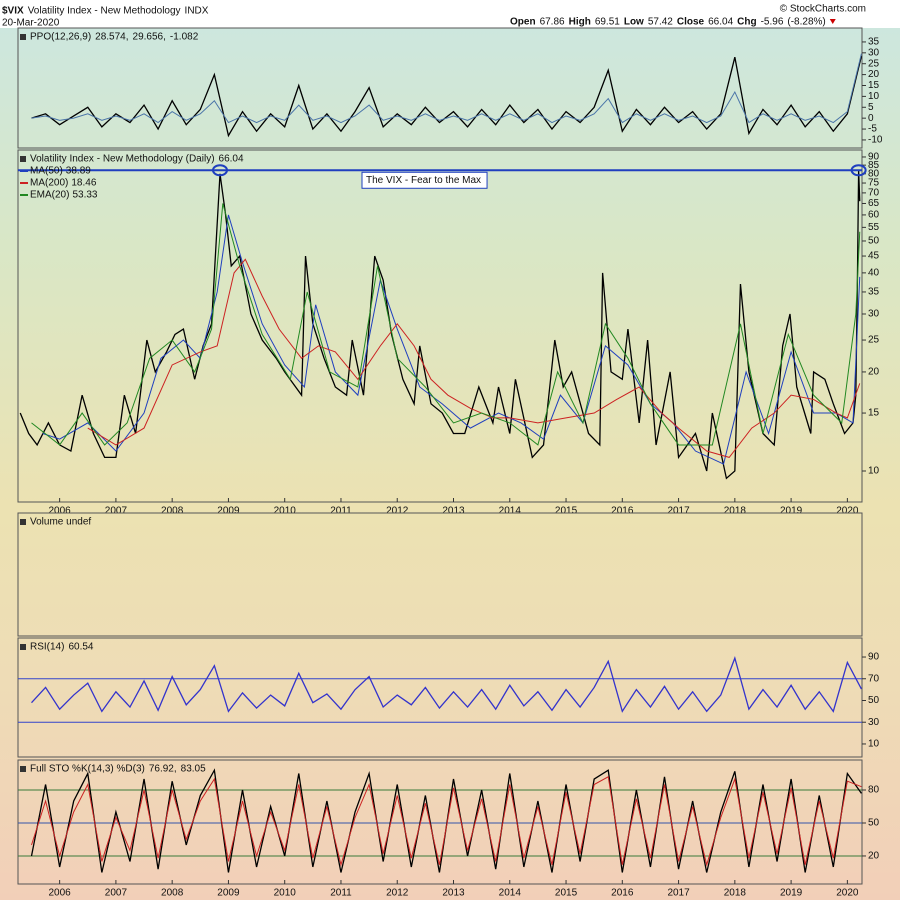 Image resolution: width=900 pixels, height=900 pixels. I want to click on y-tick-label: 65, so click(874, 203).